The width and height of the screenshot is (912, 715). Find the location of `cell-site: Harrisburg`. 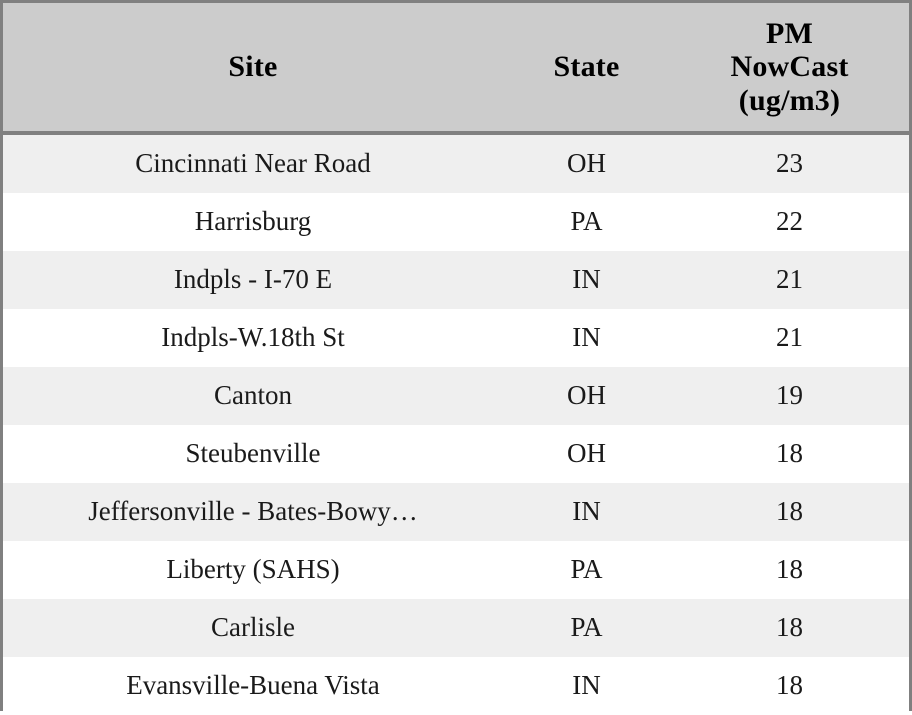

cell-site: Harrisburg is located at coordinates (253, 221).